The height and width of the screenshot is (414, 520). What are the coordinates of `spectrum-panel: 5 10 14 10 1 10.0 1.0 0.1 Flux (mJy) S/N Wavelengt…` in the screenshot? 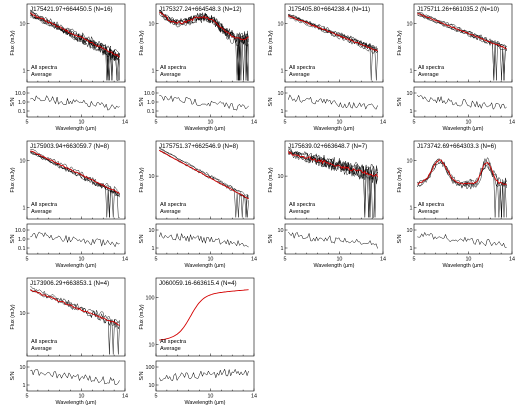 It's located at (69, 67).